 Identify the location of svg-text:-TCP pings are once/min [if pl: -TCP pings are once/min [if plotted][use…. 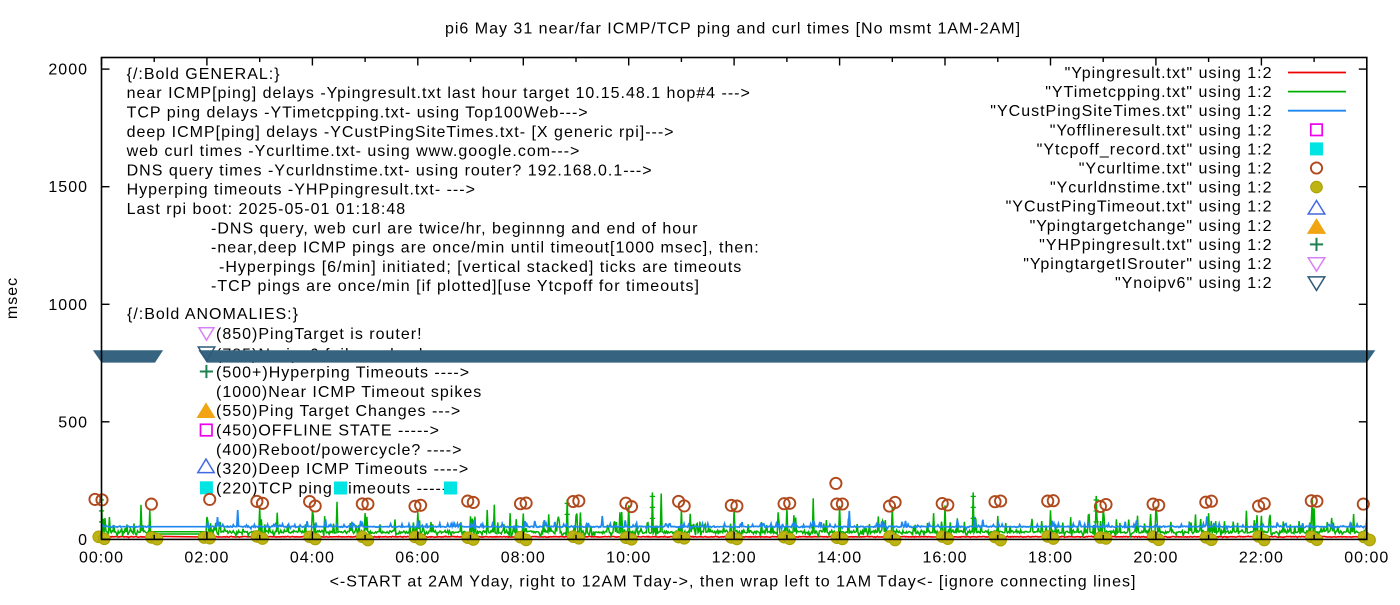
(455, 286).